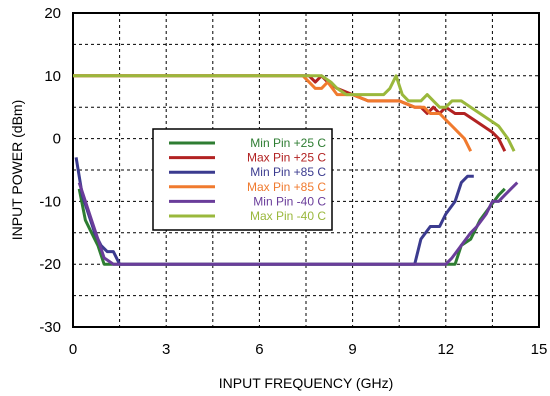 The width and height of the screenshot is (550, 396). What do you see at coordinates (242, 179) in the screenshot?
I see `legend-box` at bounding box center [242, 179].